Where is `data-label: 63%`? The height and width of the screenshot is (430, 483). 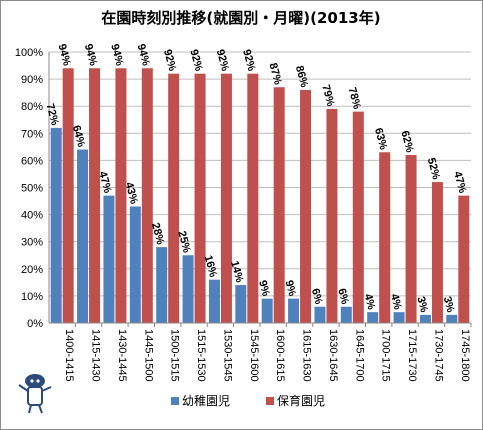
data-label: 63% is located at coordinates (380, 139).